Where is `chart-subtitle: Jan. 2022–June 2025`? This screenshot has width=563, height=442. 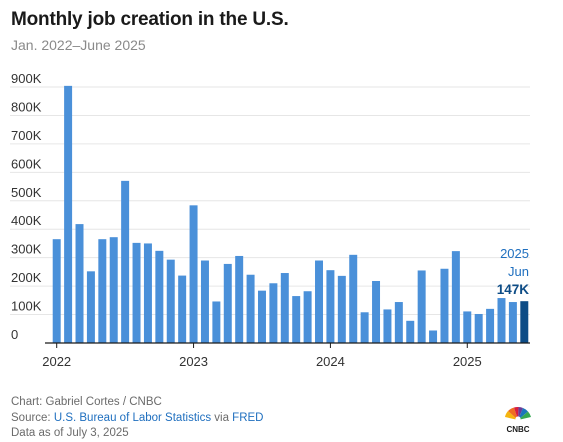
chart-subtitle: Jan. 2022–June 2025 is located at coordinates (78, 45).